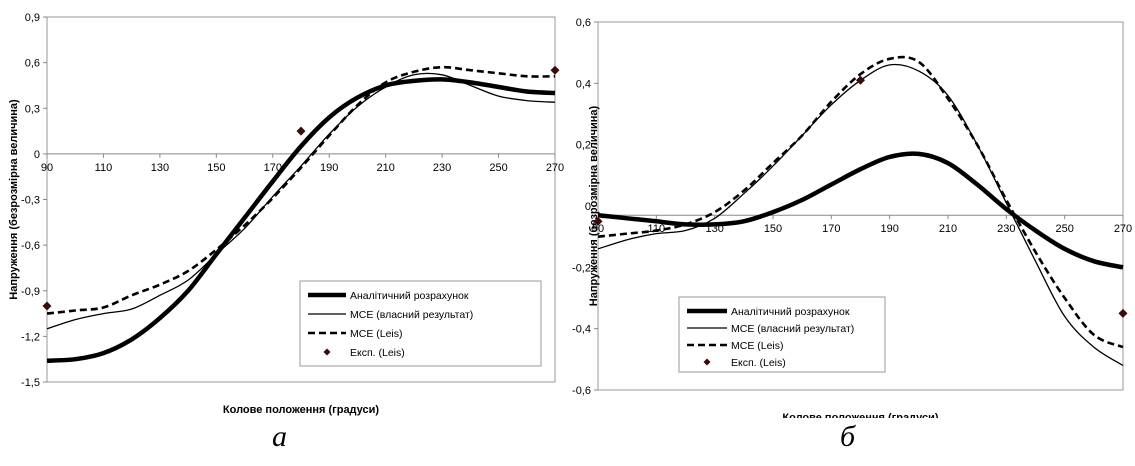 This screenshot has height=466, width=1135. What do you see at coordinates (411, 315) in the screenshot?
I see `a-legend-label: МСЕ (власний результат)` at bounding box center [411, 315].